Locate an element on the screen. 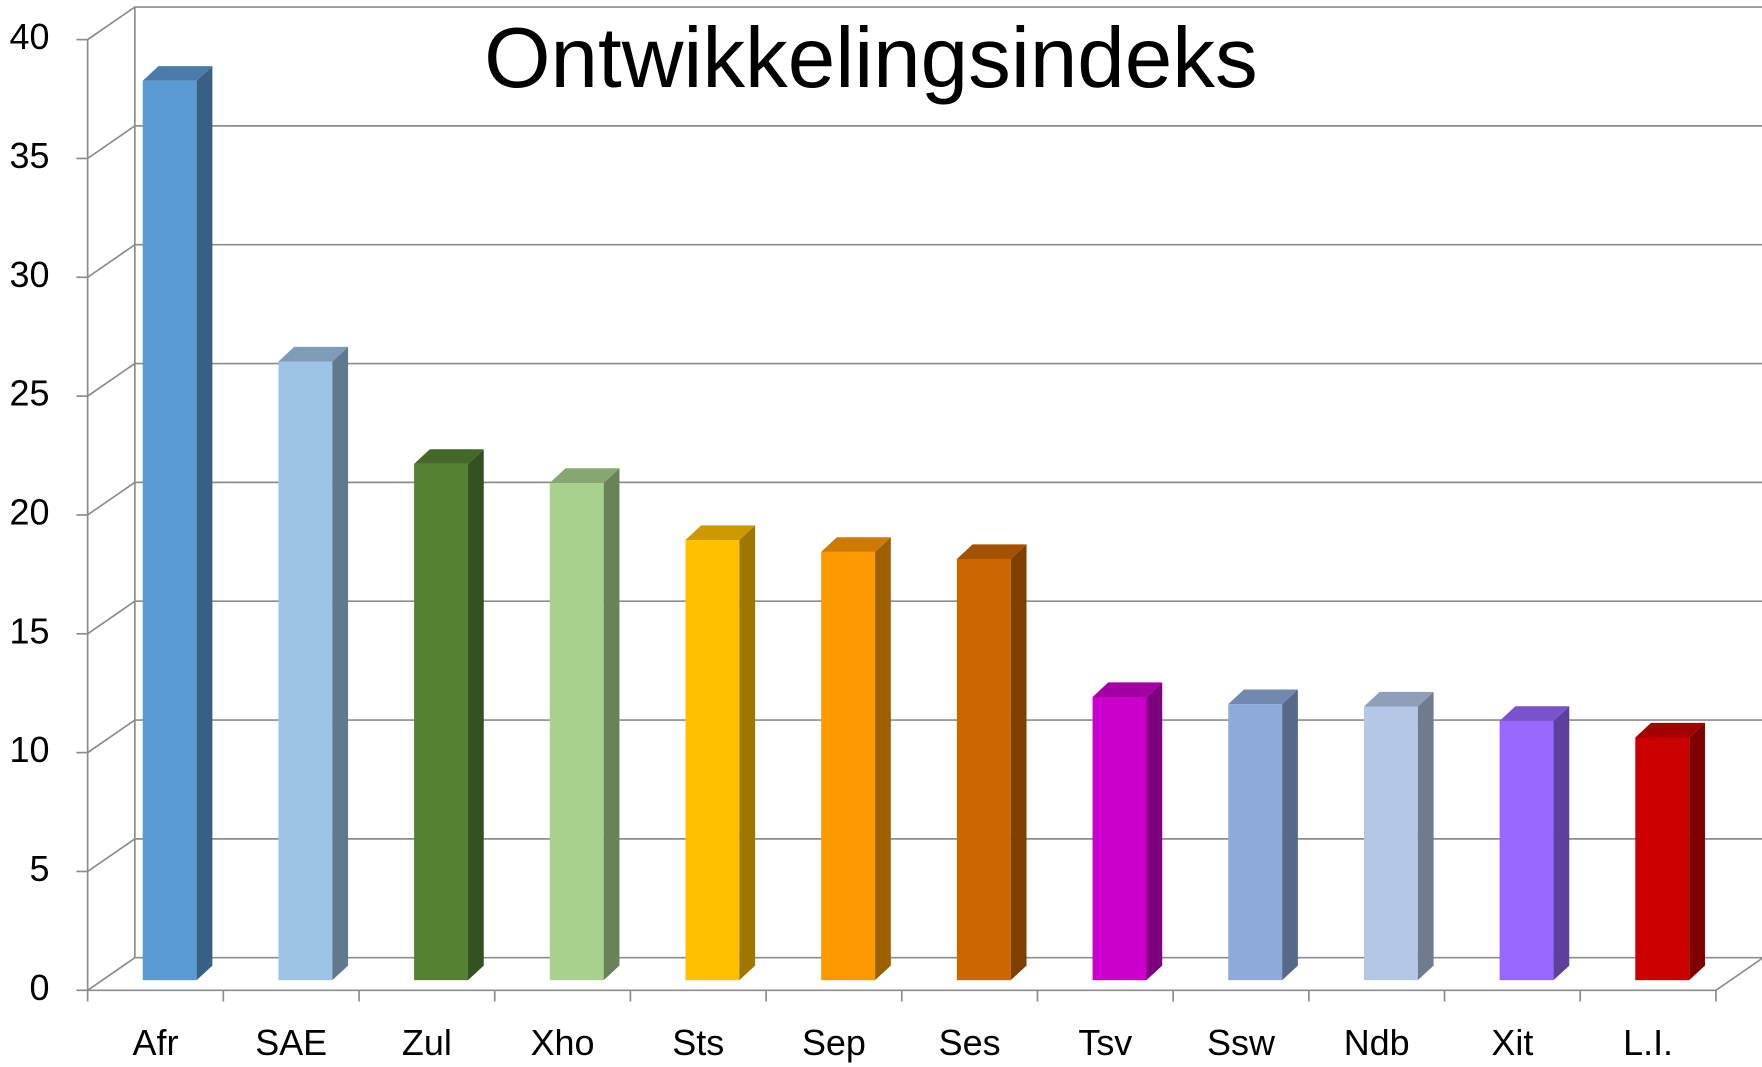 The image size is (1762, 1067). y-tick-label: 35 is located at coordinates (29, 155).